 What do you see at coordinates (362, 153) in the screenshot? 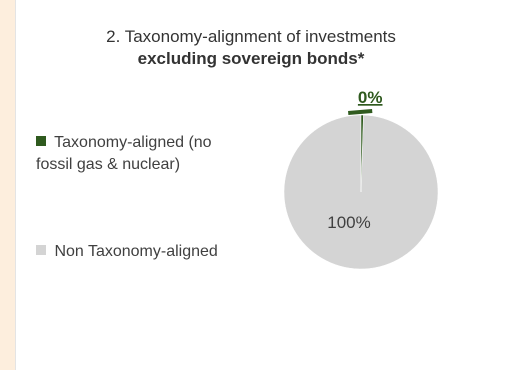
I see `pie-slice-taxonomy-aligned` at bounding box center [362, 153].